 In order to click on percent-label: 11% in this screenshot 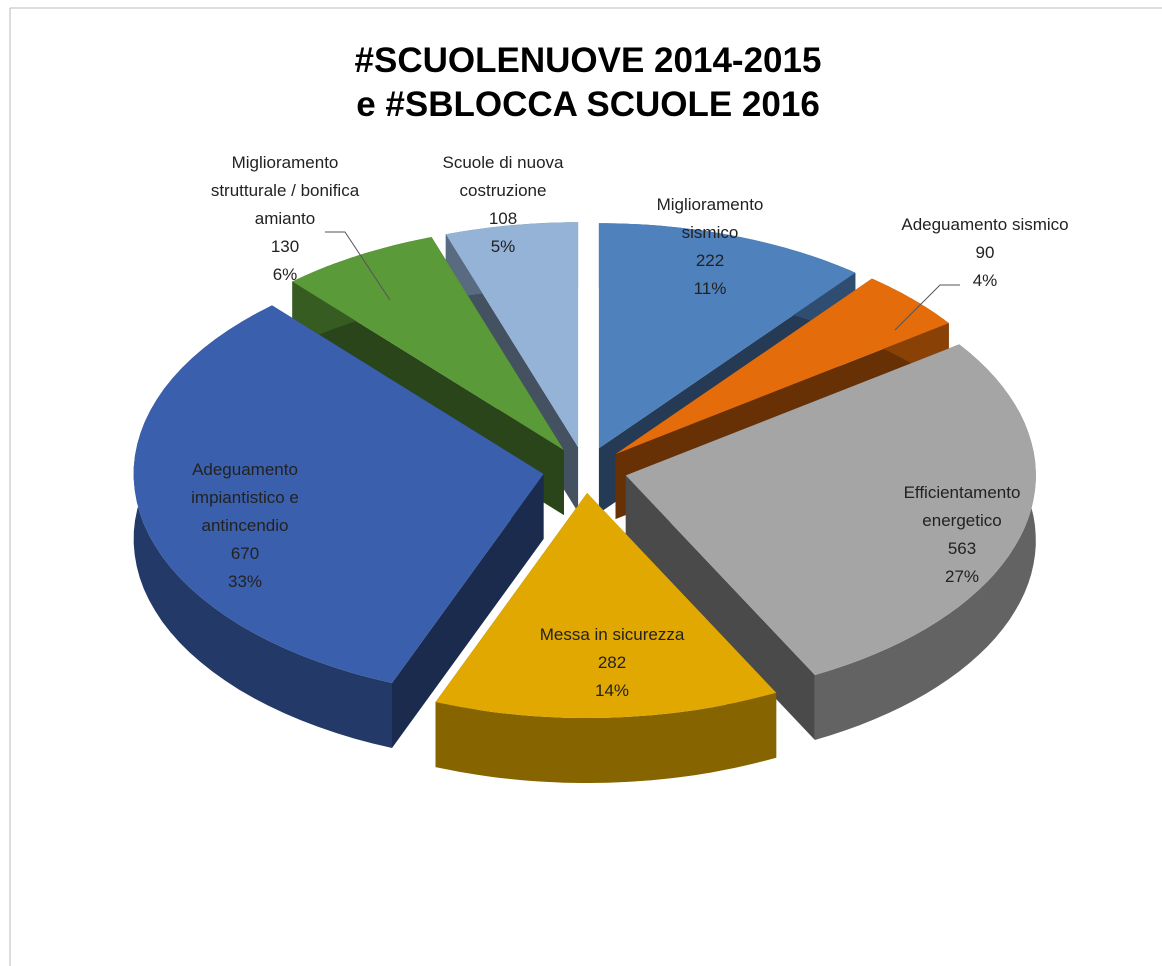, I will do `click(710, 288)`.